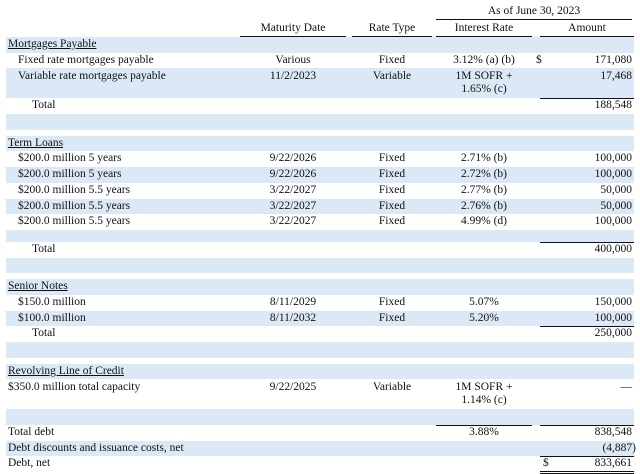 Image resolution: width=640 pixels, height=474 pixels. Describe the element at coordinates (52, 44) in the screenshot. I see `section-title: Mortgages Payable` at that location.